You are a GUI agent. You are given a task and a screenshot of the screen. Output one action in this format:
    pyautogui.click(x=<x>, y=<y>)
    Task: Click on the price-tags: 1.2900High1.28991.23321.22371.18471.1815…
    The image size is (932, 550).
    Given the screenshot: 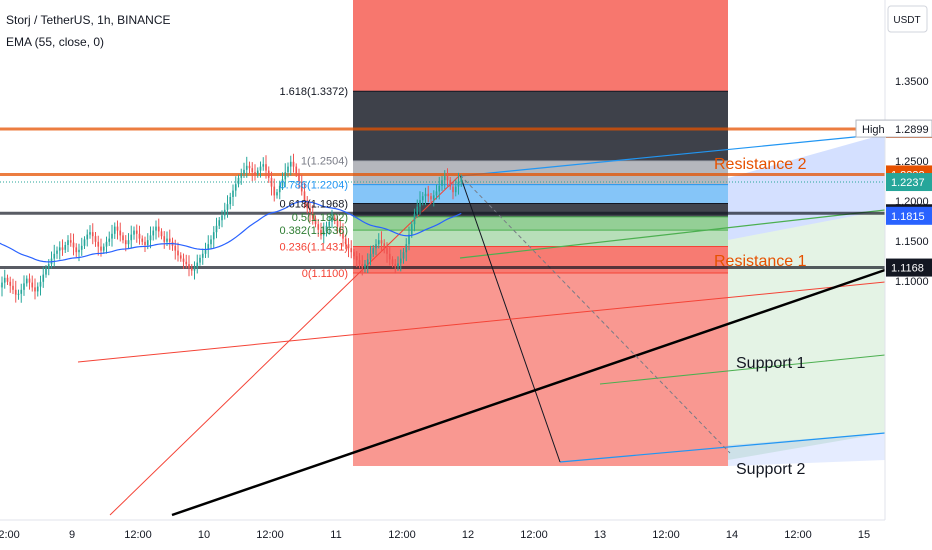 What is the action you would take?
    pyautogui.click(x=893, y=198)
    